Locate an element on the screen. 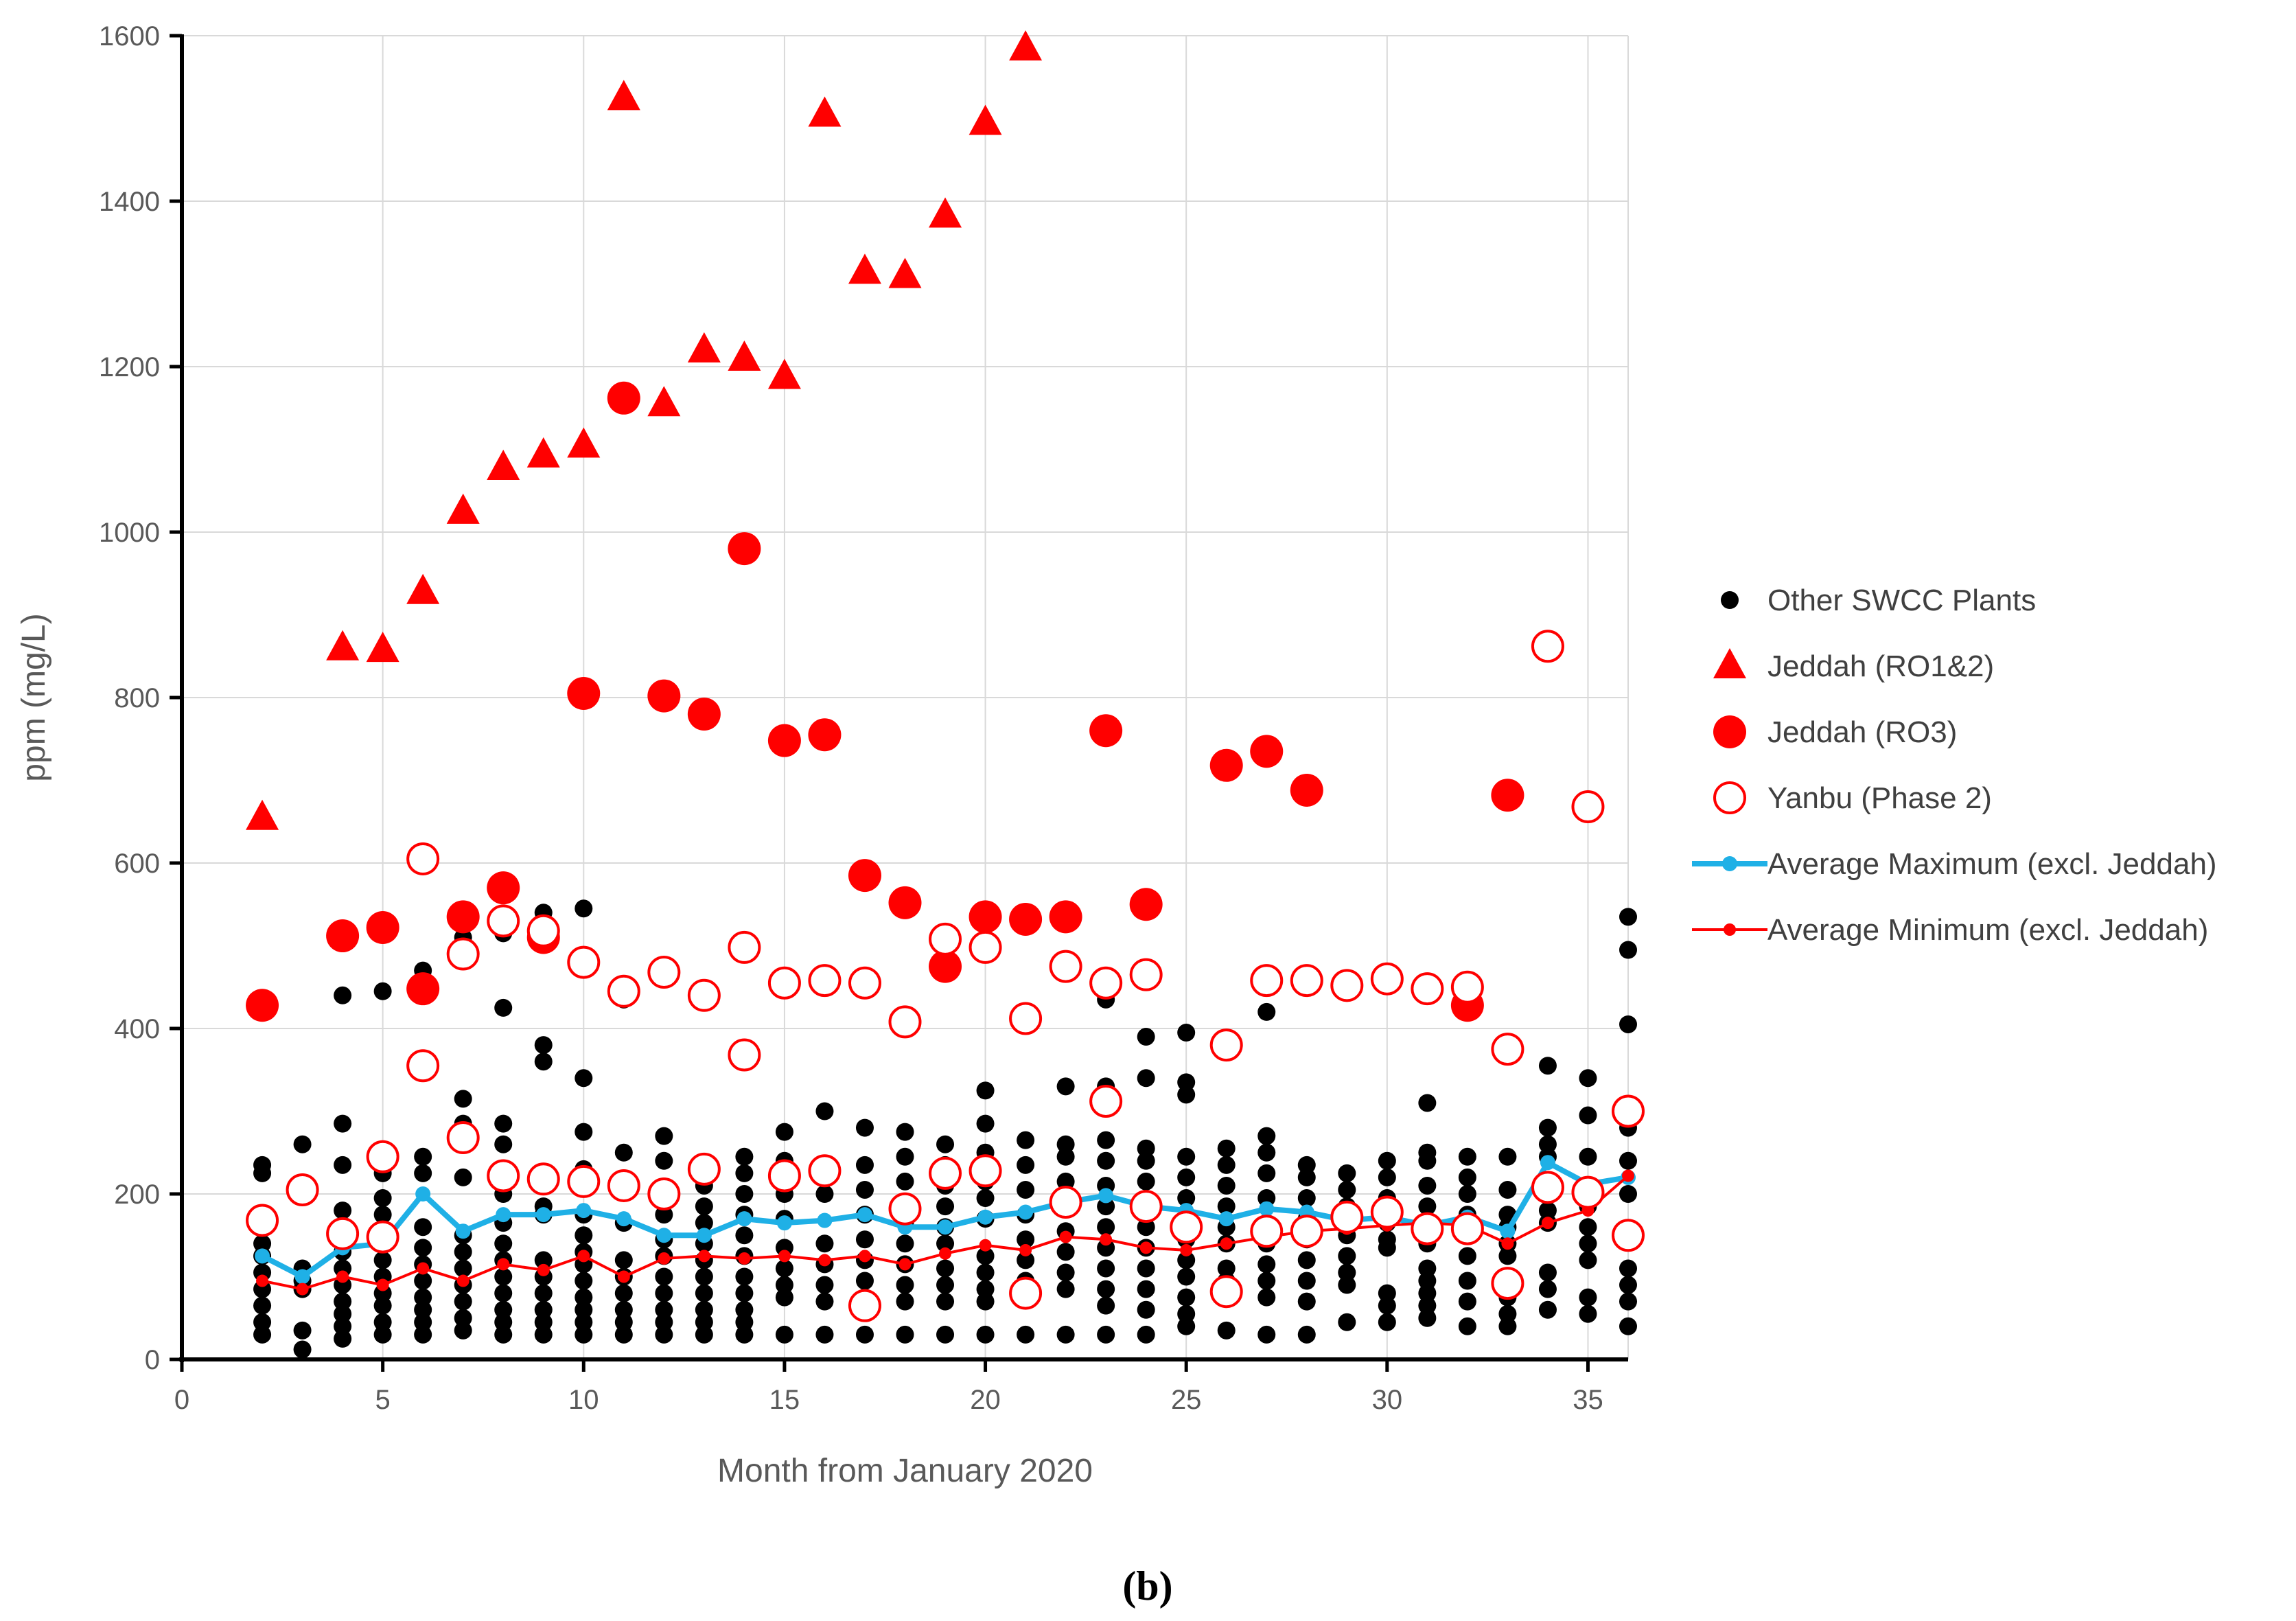 This screenshot has height=1621, width=2296. x-tick-label: 25 is located at coordinates (1186, 1400).